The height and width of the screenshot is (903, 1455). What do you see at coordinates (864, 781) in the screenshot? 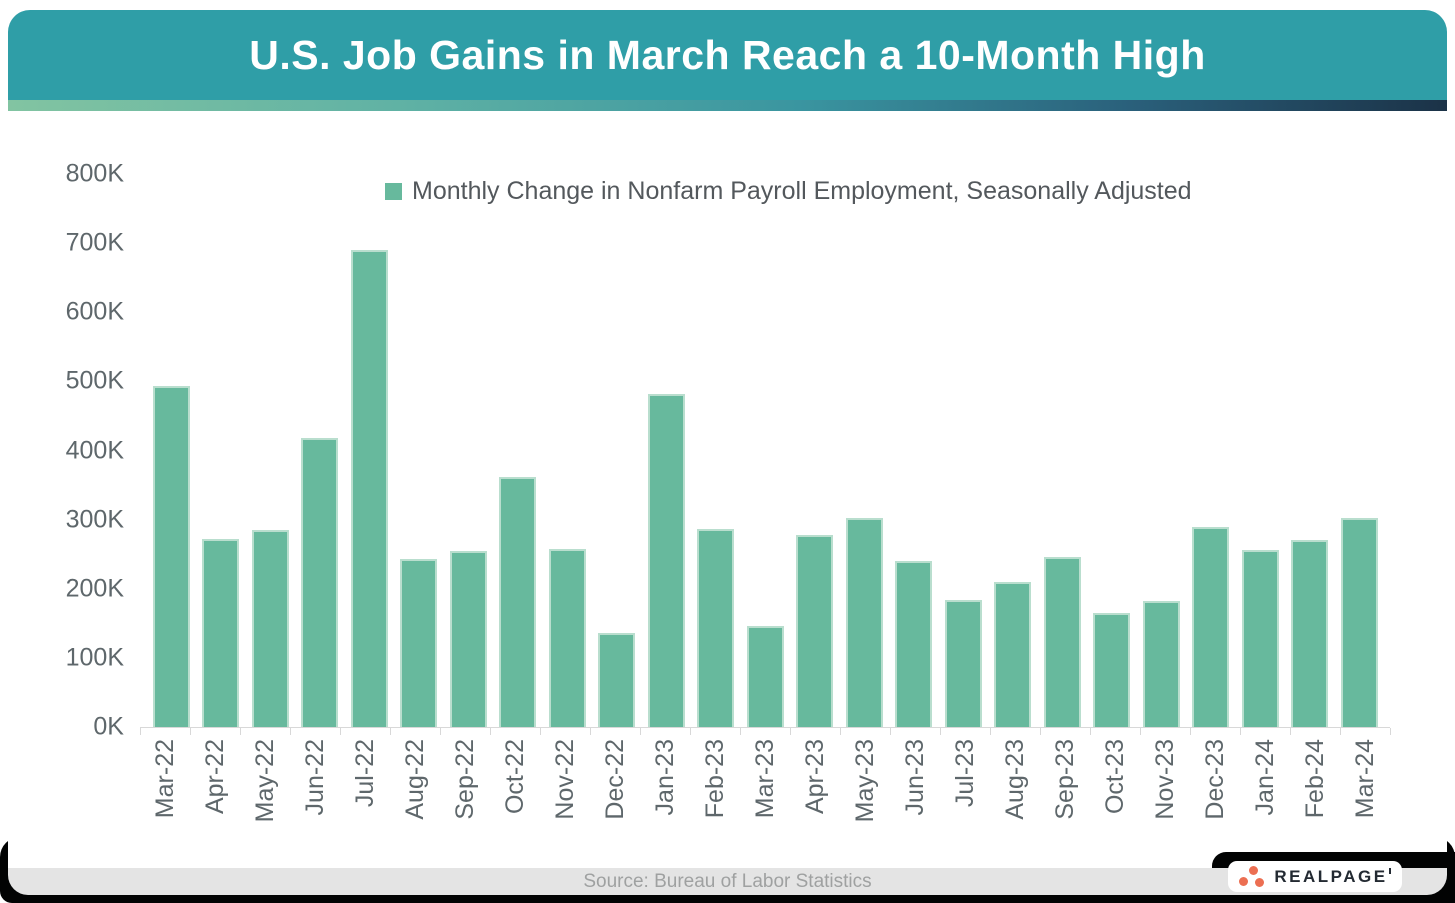
I see `x-tick-label: May-23` at bounding box center [864, 781].